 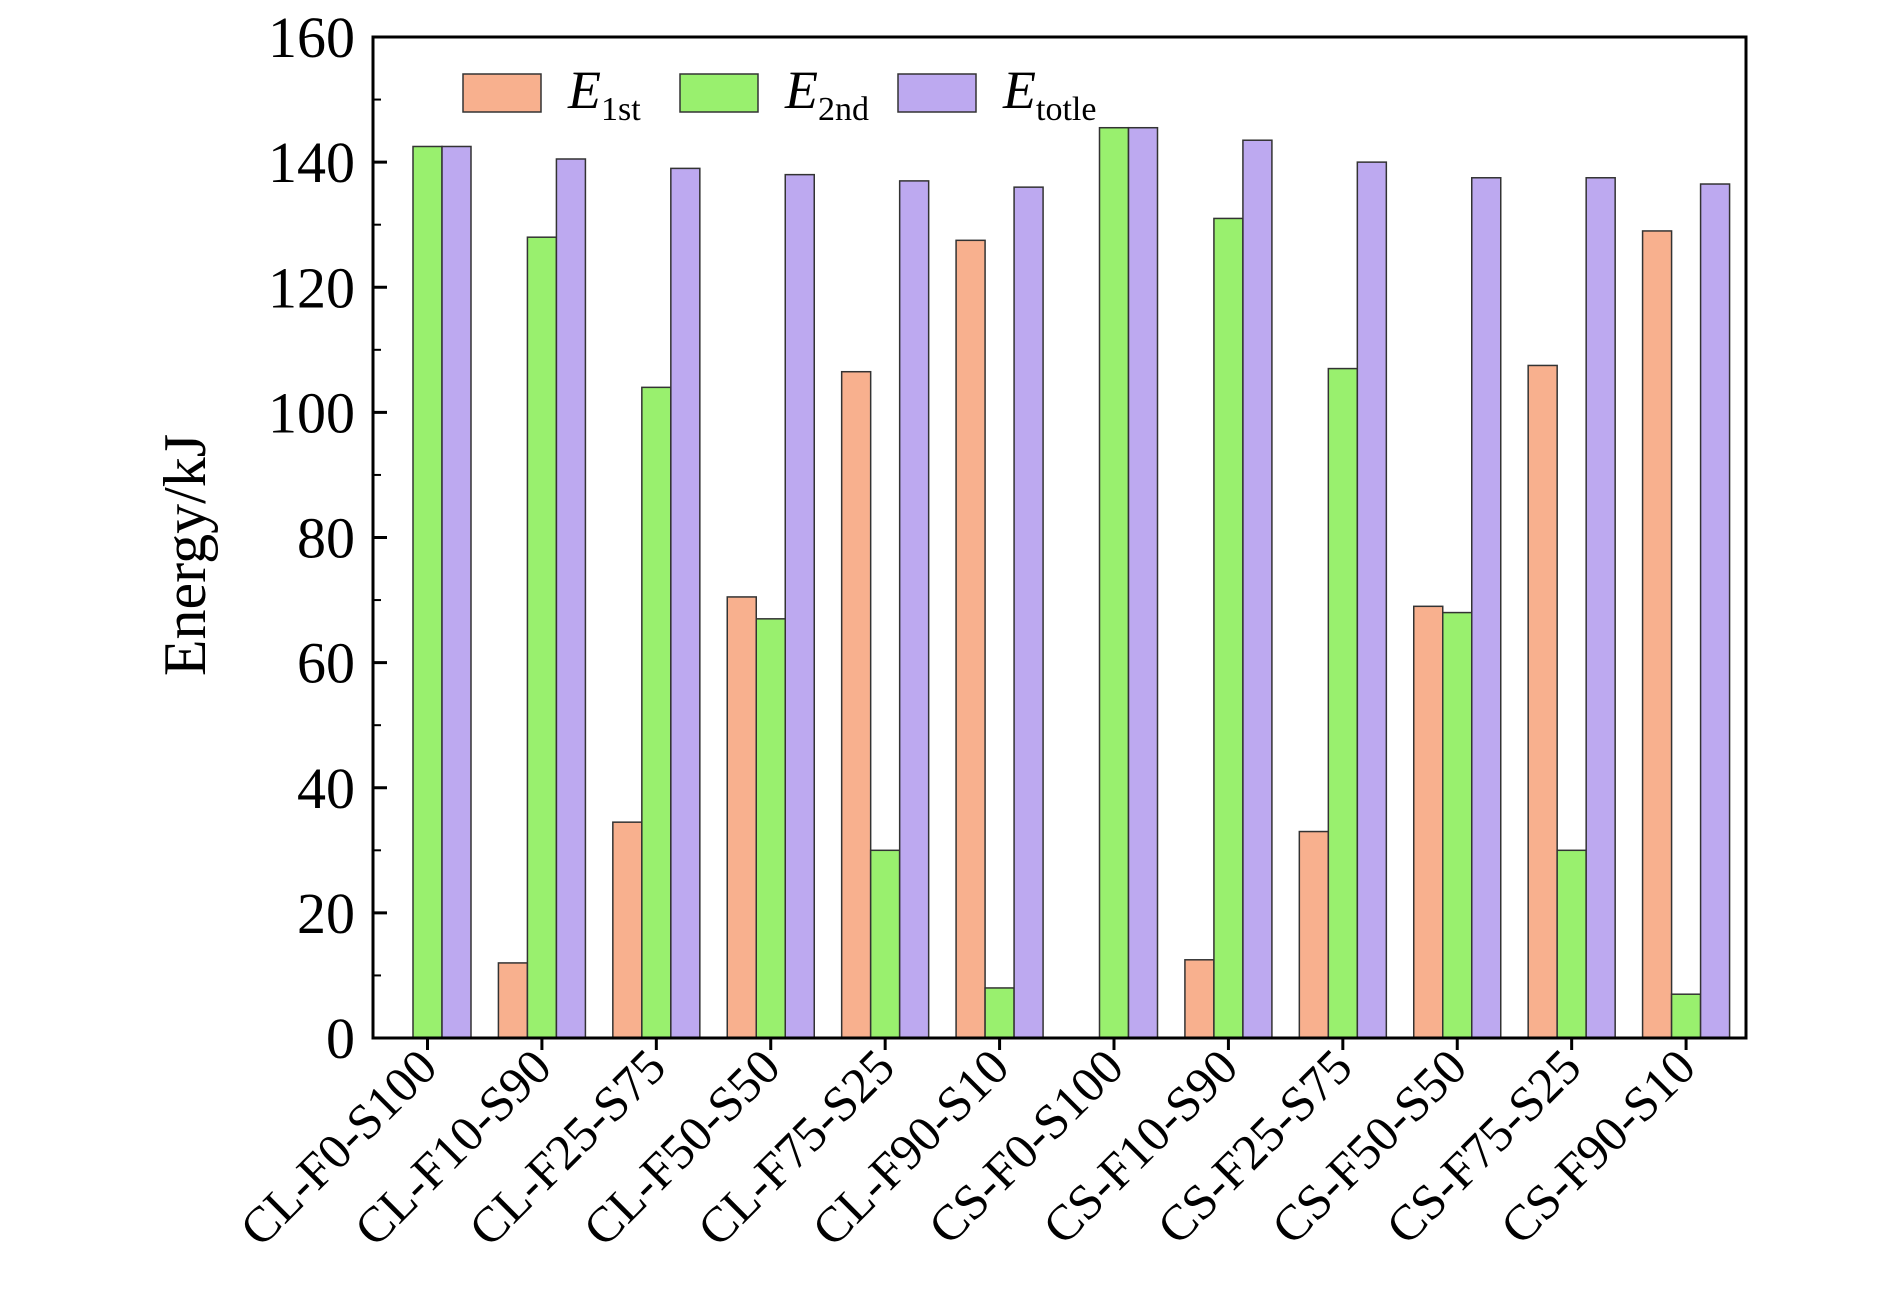 What do you see at coordinates (1457, 825) in the screenshot?
I see `bar-2nd-CS-F50-S50` at bounding box center [1457, 825].